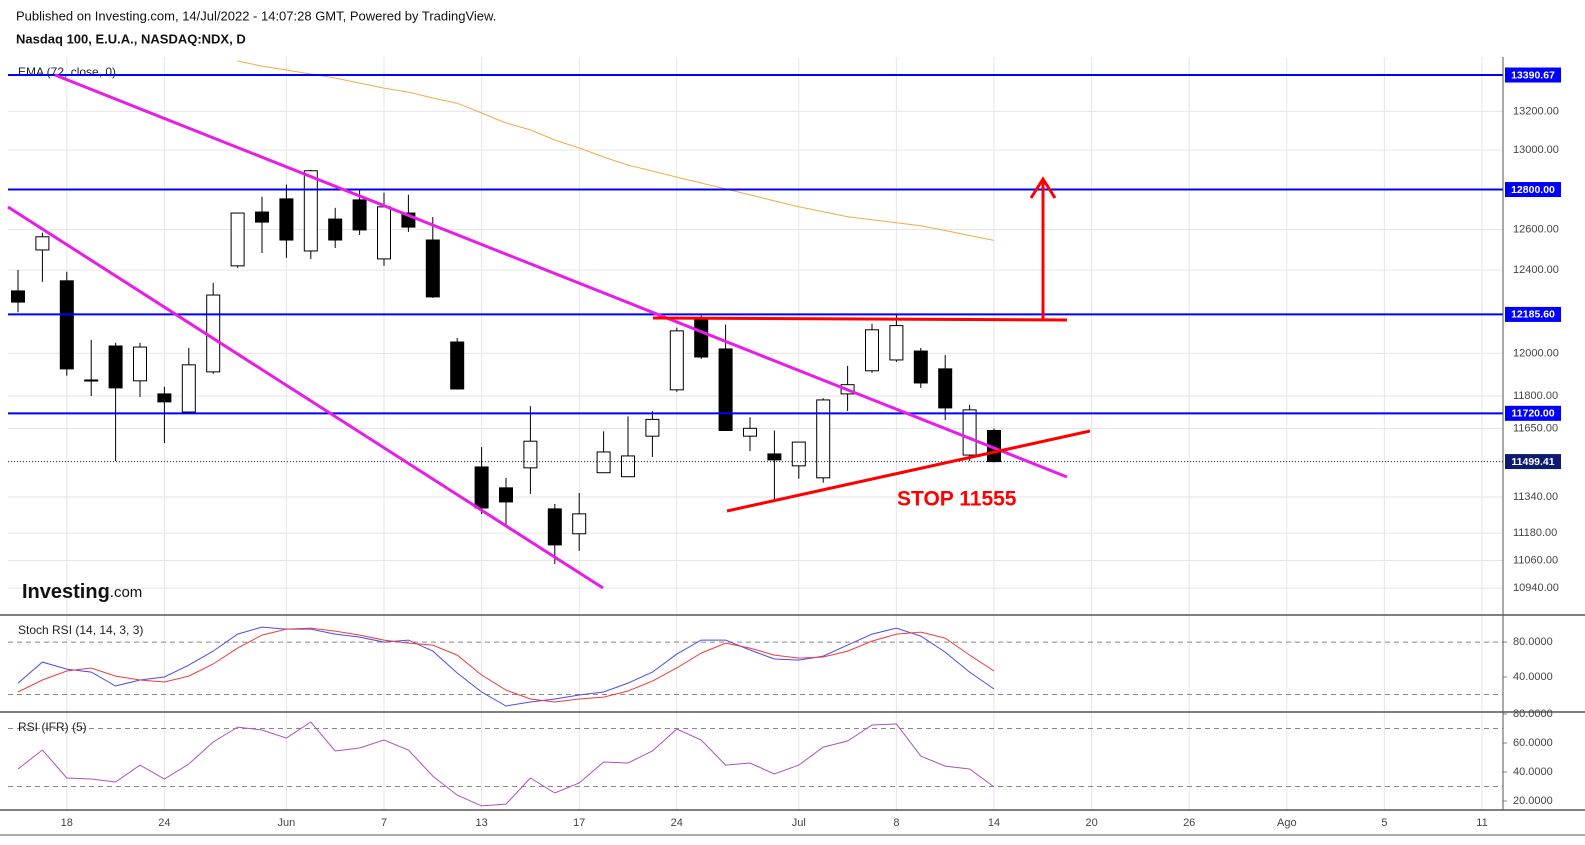 This screenshot has width=1585, height=845. What do you see at coordinates (1536, 353) in the screenshot?
I see `y-tick-label: 12000.00` at bounding box center [1536, 353].